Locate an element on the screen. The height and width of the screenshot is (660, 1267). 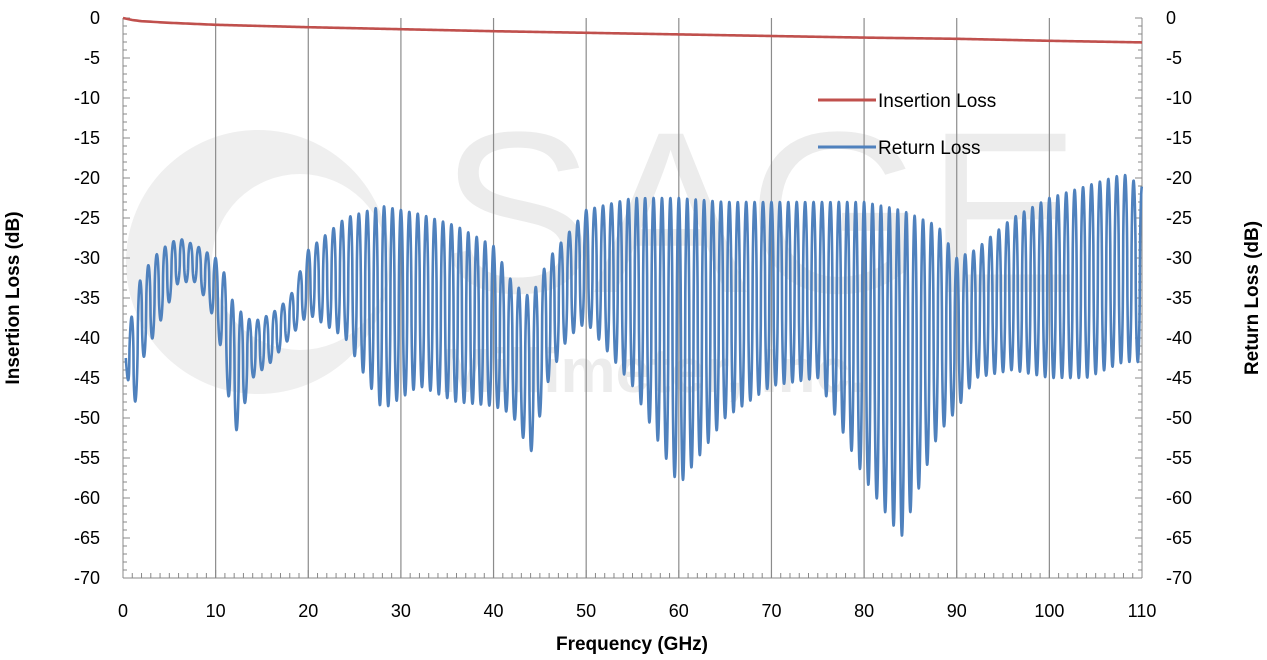
y2-tick-label: -55 is located at coordinates (1179, 458).